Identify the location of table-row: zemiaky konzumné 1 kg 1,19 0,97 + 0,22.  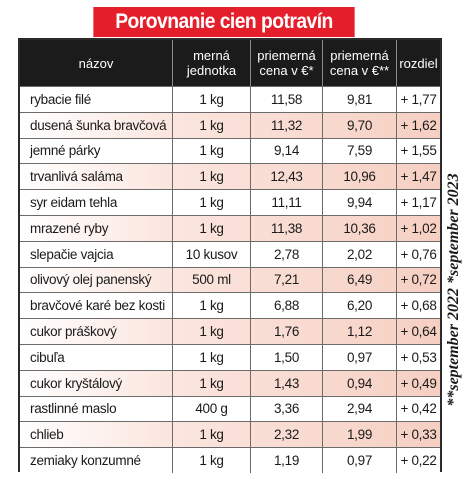
(230, 460).